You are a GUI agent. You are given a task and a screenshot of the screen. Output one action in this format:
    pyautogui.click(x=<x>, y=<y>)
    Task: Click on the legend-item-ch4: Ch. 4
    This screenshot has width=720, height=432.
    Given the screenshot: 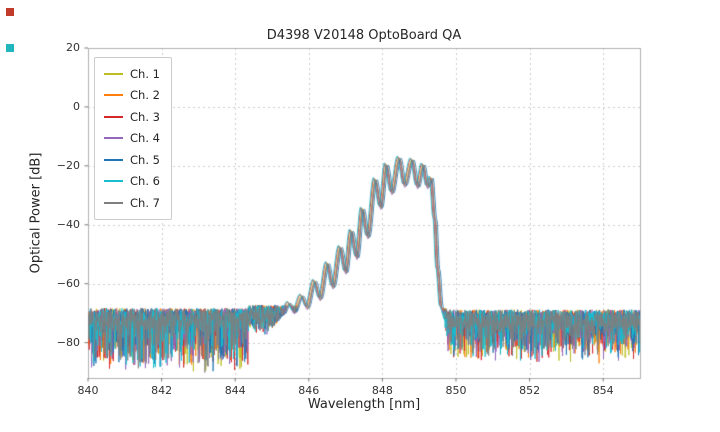 What is the action you would take?
    pyautogui.click(x=132, y=139)
    